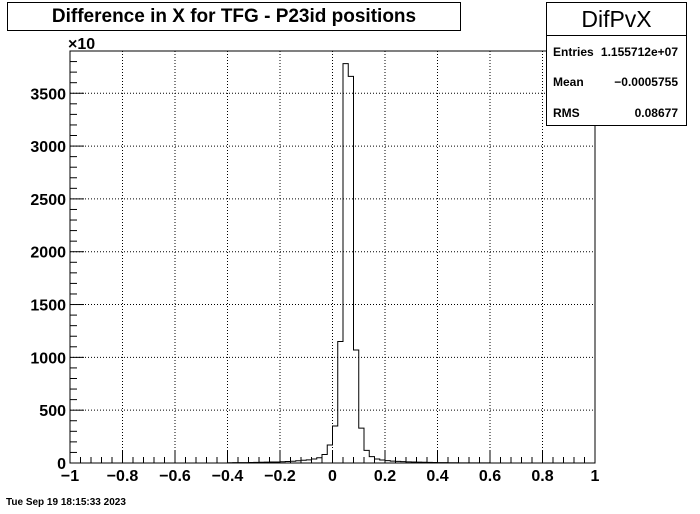 The width and height of the screenshot is (700, 514). What do you see at coordinates (490, 476) in the screenshot?
I see `x-tick-label: 0.6` at bounding box center [490, 476].